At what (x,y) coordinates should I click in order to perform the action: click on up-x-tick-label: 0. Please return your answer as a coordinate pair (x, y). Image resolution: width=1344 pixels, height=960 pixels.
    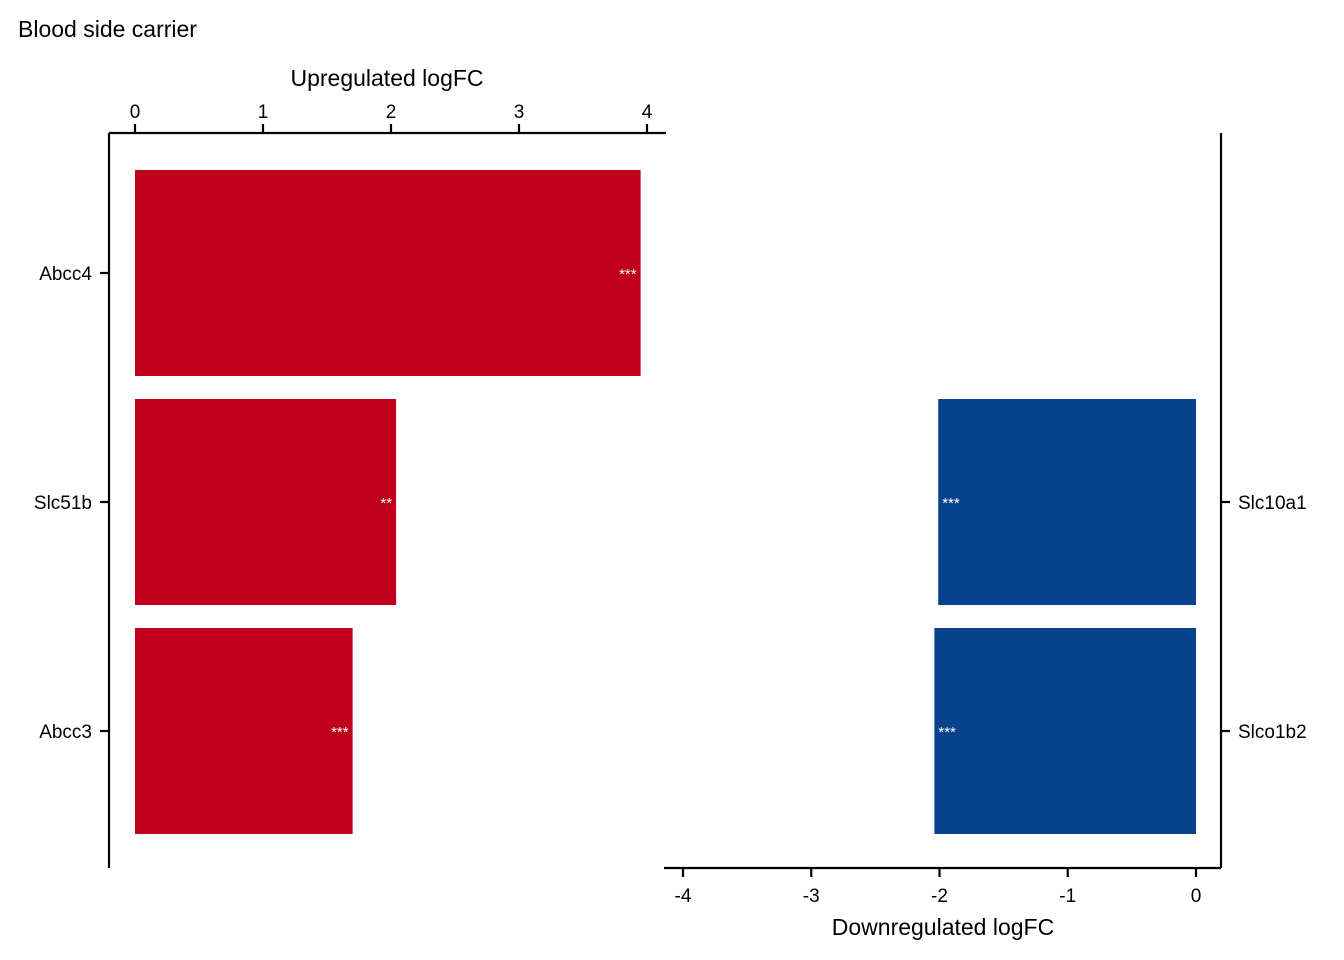
    Looking at the image, I should click on (135, 112).